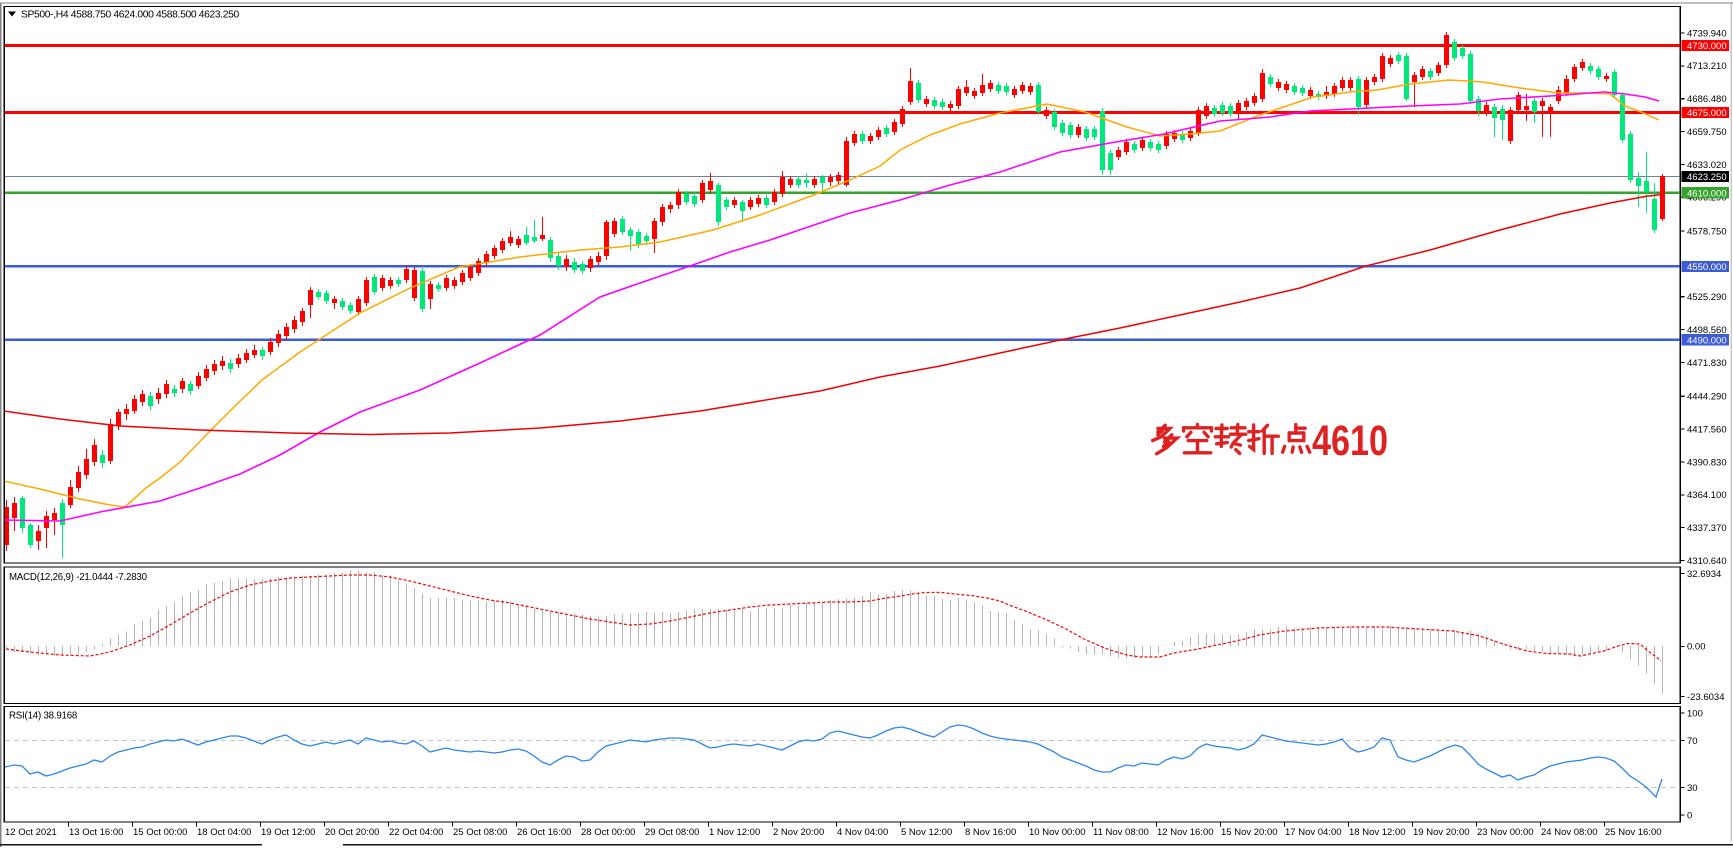  I want to click on svg-text: 4739.940, so click(1707, 33).